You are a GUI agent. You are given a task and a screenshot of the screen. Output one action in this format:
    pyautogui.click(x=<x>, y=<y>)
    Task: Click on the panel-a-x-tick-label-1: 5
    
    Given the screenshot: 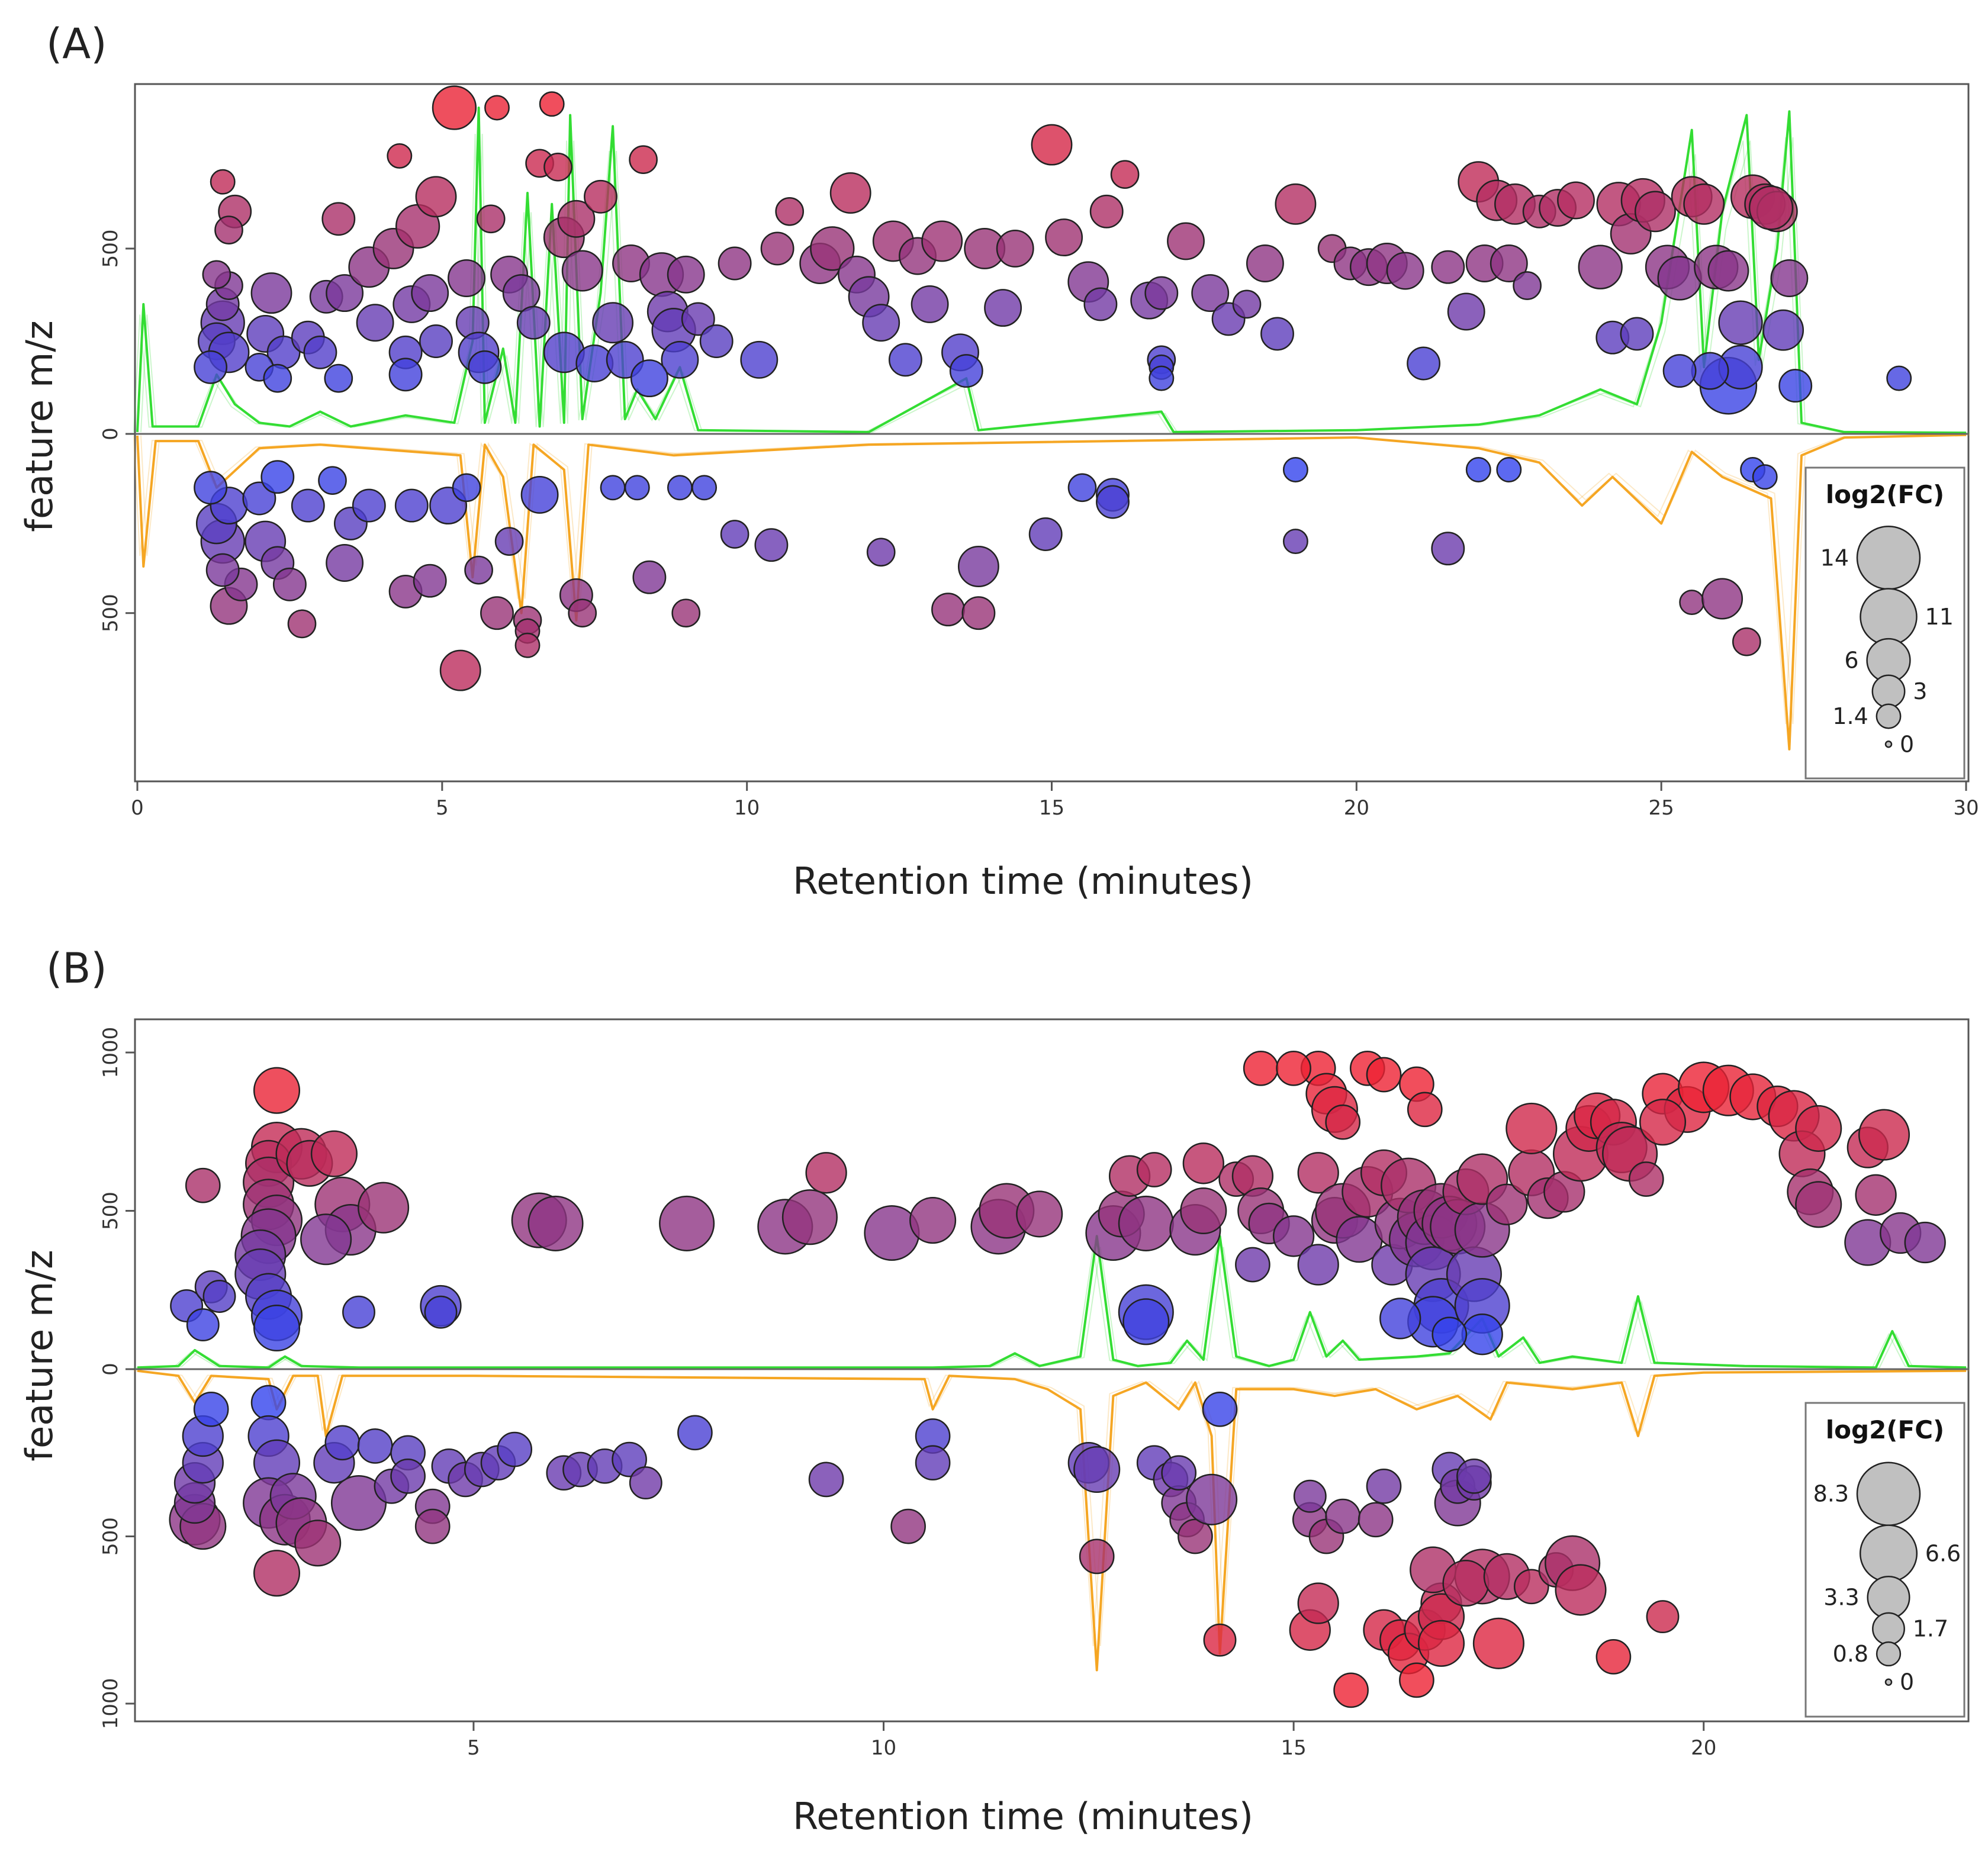 What is the action you would take?
    pyautogui.click(x=442, y=808)
    